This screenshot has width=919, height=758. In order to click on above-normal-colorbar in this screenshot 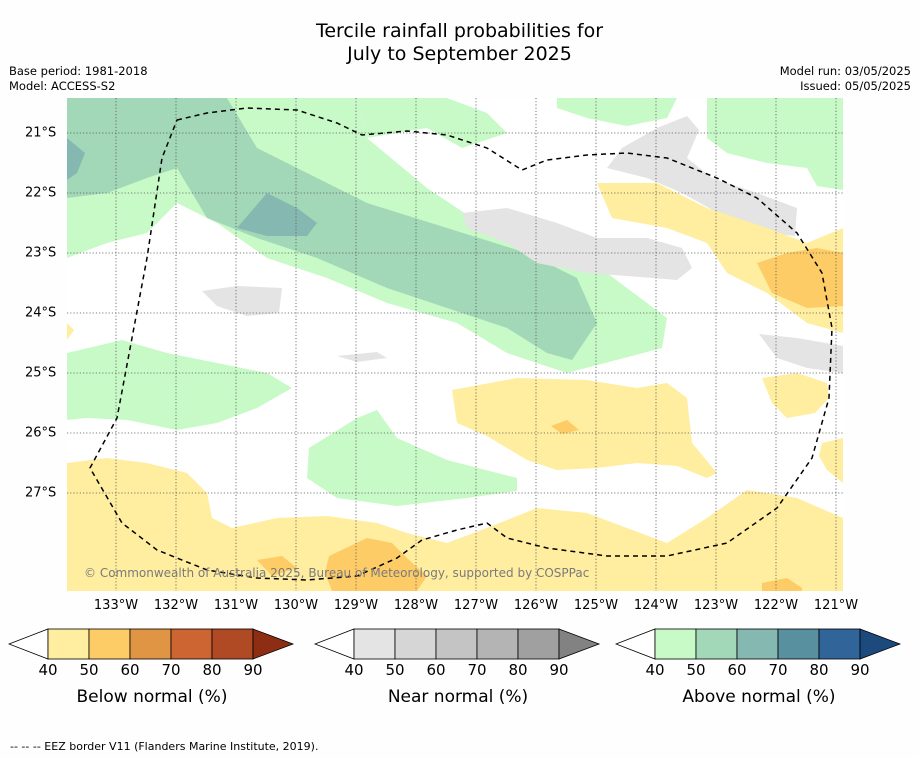, I will do `click(758, 644)`.